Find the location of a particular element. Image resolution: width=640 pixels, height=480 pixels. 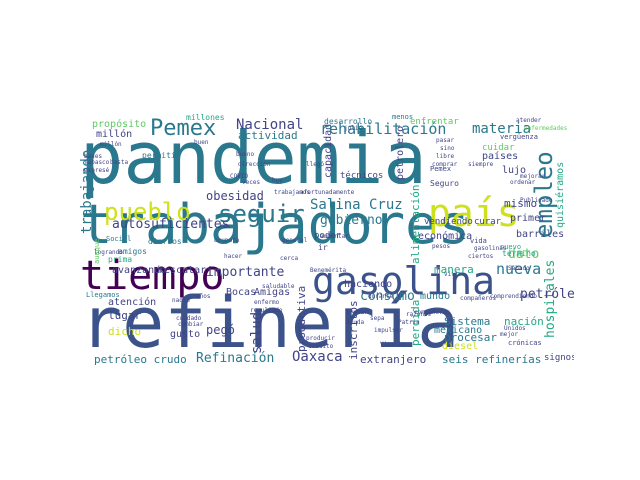

word-desarrollo: desarrollo is located at coordinates (348, 121).